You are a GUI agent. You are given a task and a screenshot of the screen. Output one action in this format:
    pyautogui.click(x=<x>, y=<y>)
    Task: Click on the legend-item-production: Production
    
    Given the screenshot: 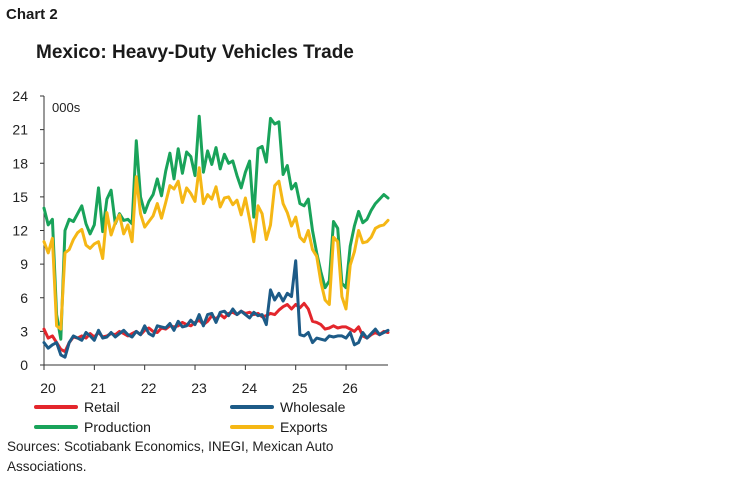 What is the action you would take?
    pyautogui.click(x=132, y=427)
    